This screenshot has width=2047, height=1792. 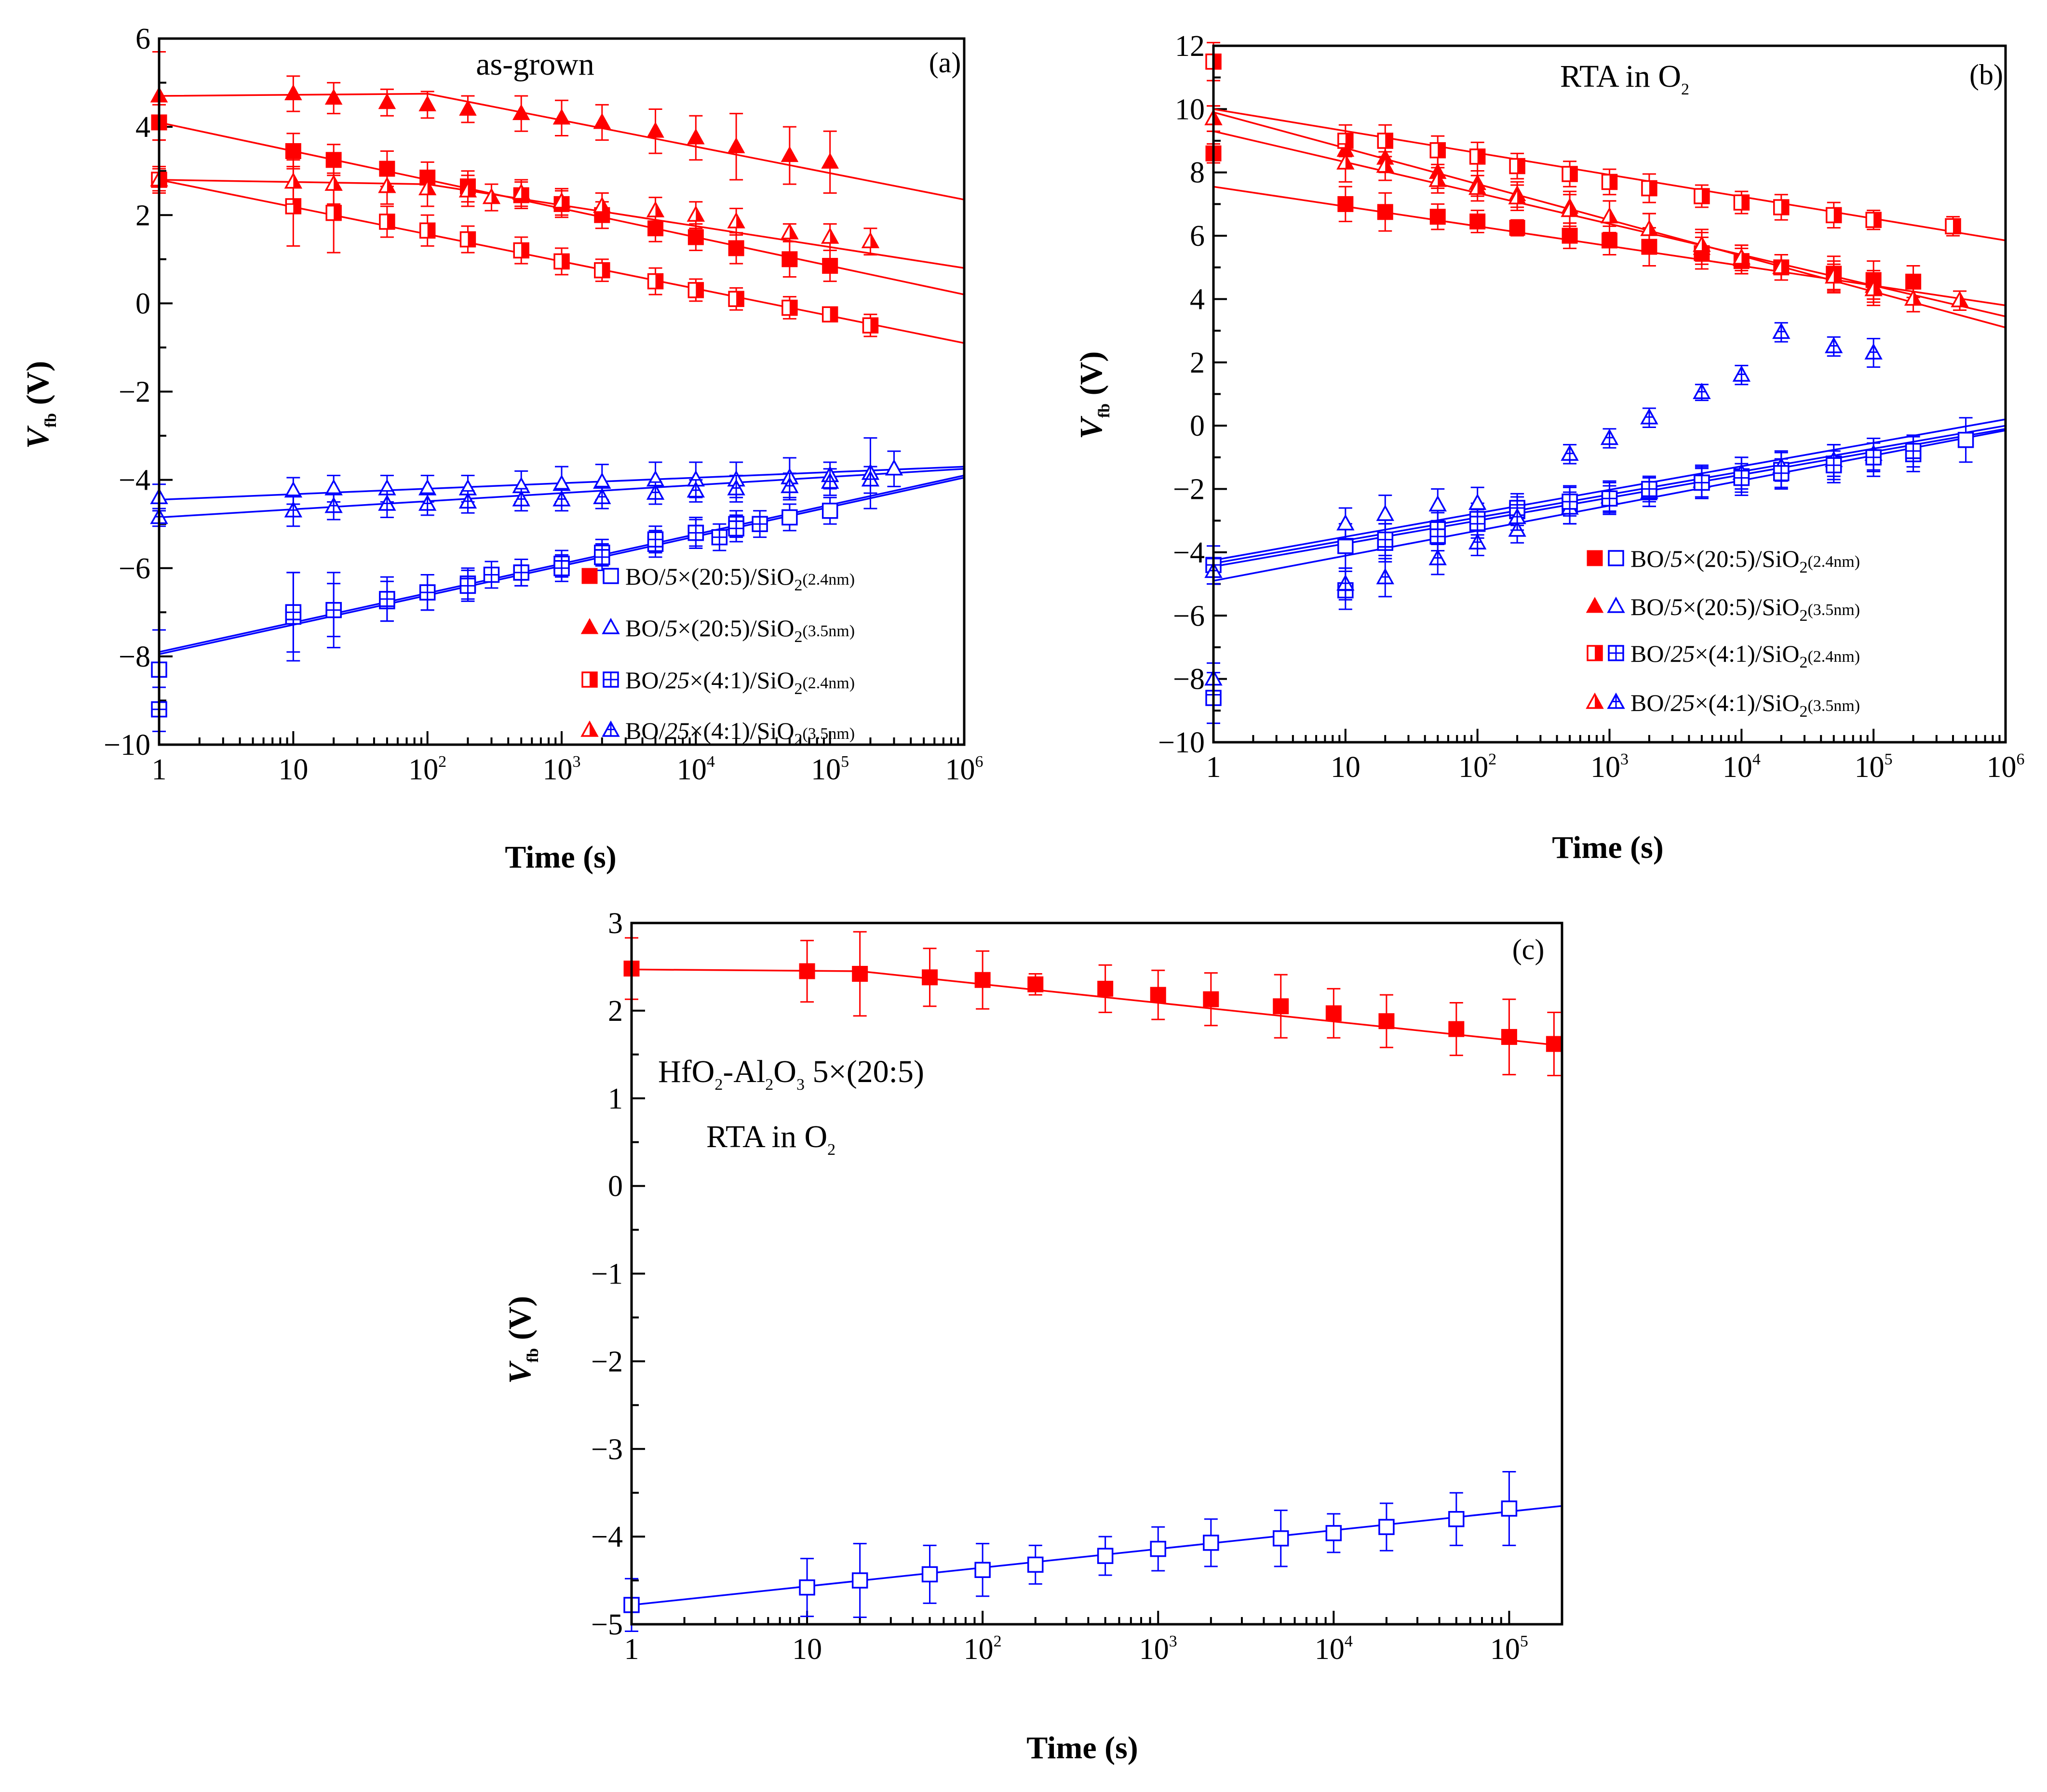 I want to click on y-tick-label: −1, so click(x=607, y=1274).